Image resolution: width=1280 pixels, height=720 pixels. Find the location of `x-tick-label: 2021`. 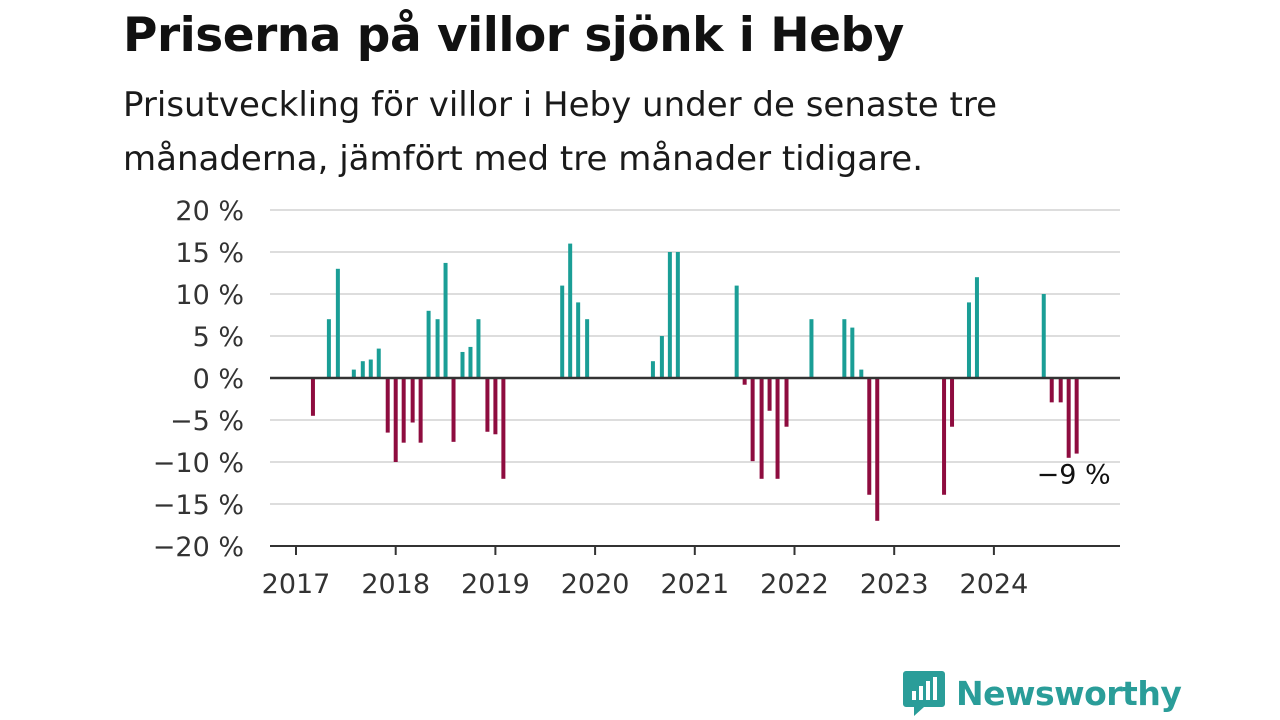

x-tick-label: 2021 is located at coordinates (694, 584).